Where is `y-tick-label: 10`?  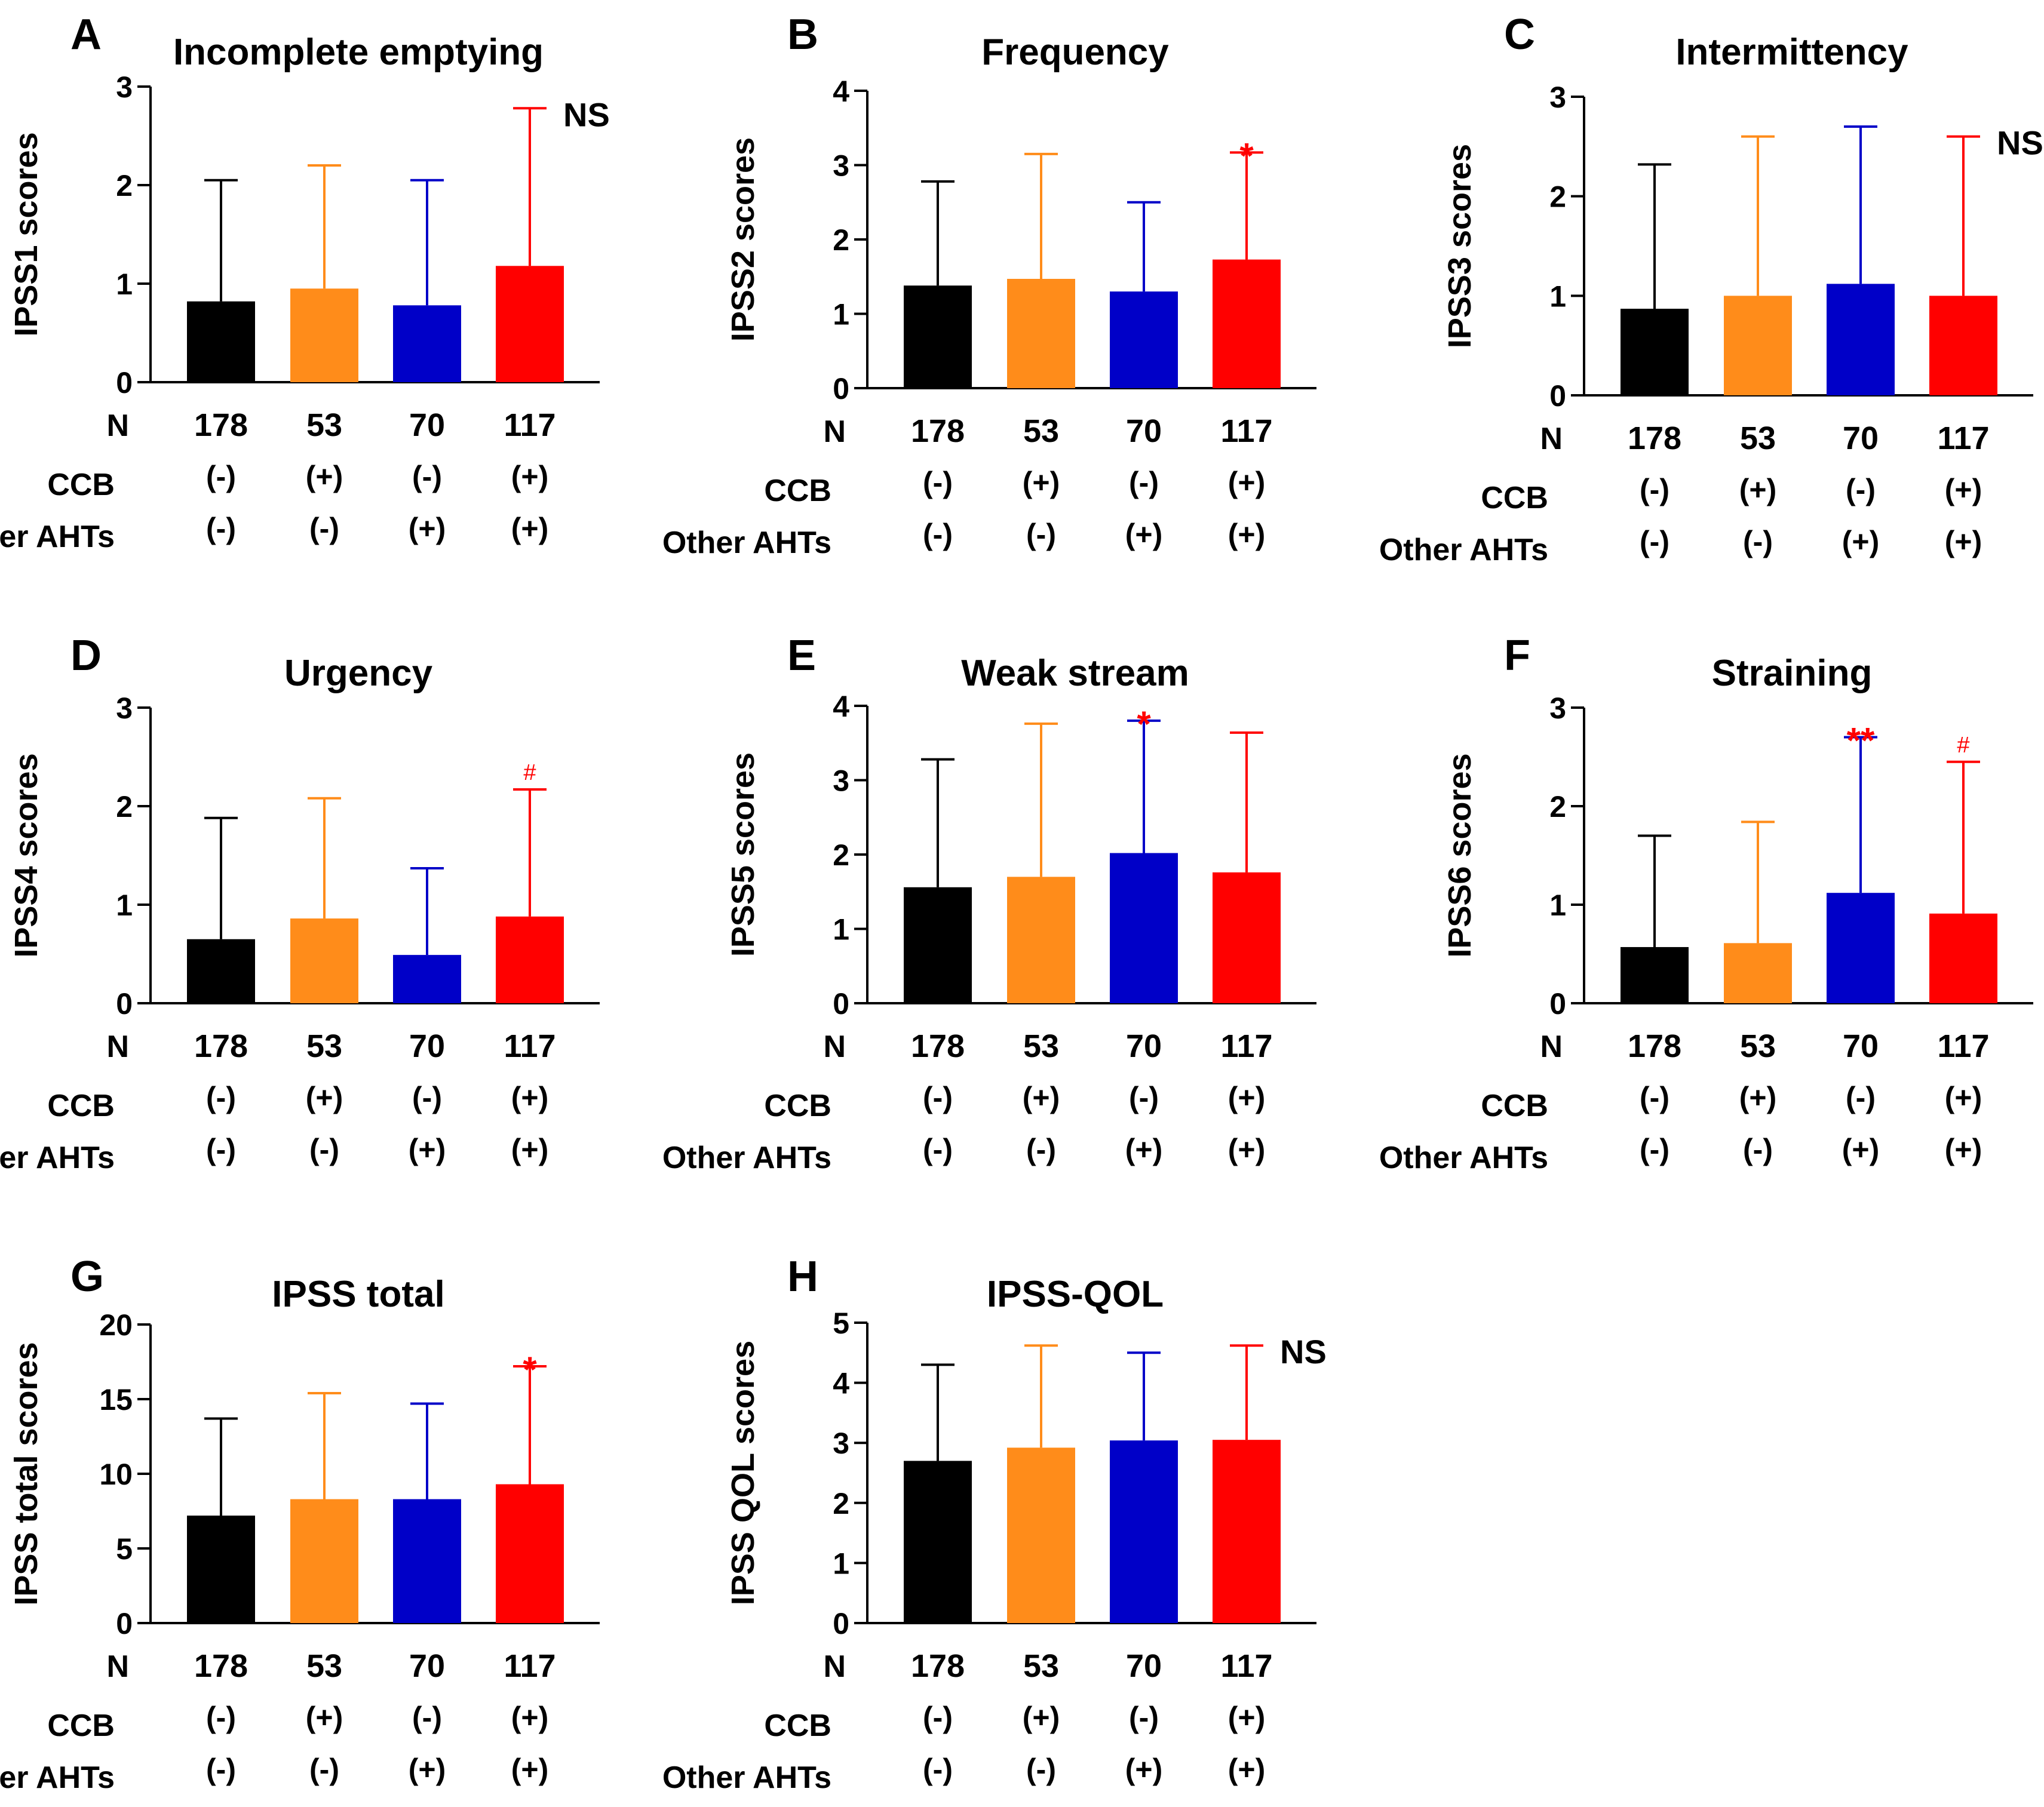
y-tick-label: 10 is located at coordinates (116, 1474).